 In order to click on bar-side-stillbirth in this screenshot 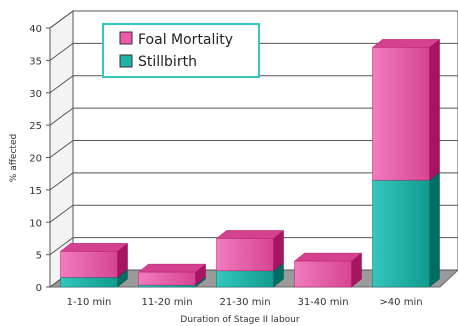, I will do `click(434, 229)`.